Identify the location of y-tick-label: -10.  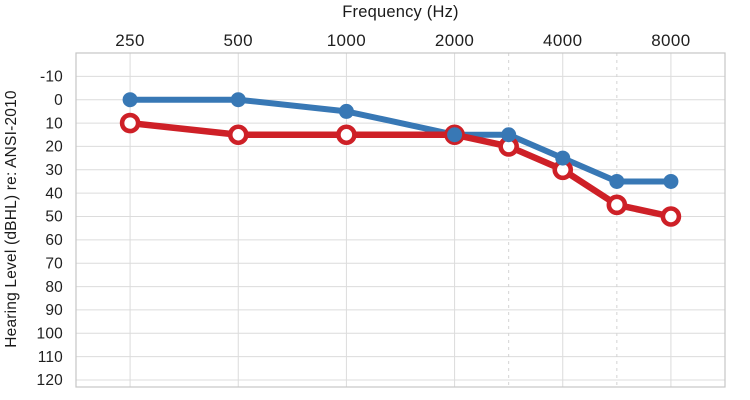
(51, 77).